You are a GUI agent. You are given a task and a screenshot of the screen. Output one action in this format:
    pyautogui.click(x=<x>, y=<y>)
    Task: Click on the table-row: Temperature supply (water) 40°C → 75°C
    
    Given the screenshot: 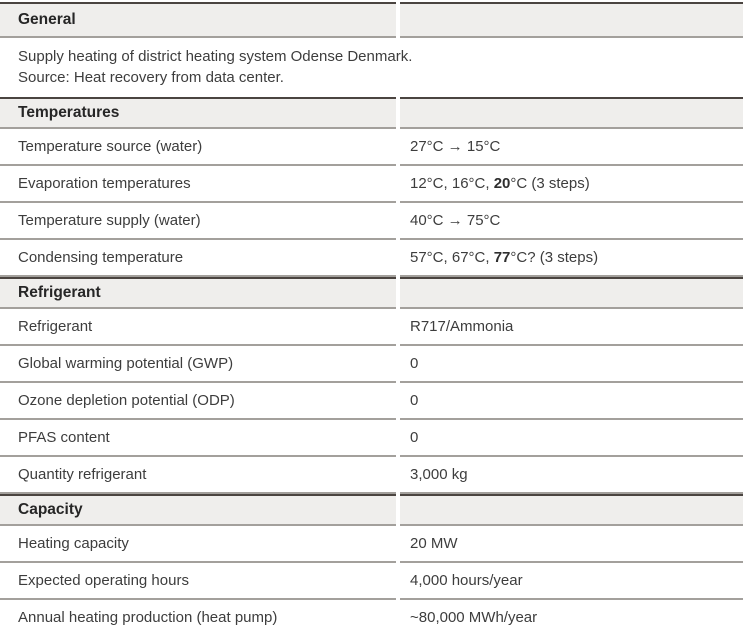 What is the action you would take?
    pyautogui.click(x=371, y=221)
    